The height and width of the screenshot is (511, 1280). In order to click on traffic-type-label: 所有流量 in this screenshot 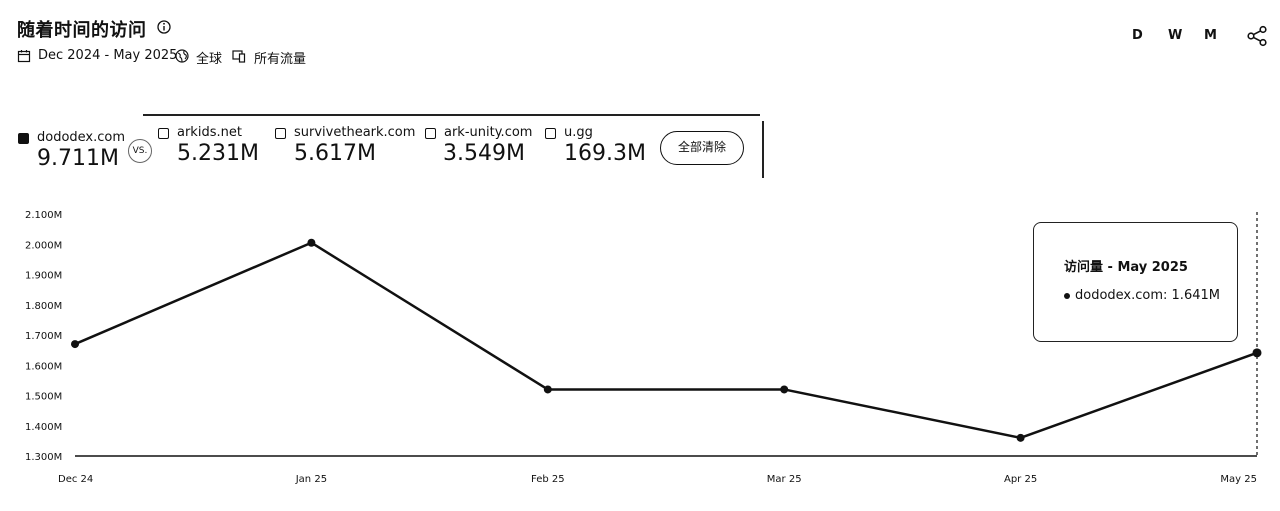, I will do `click(280, 59)`.